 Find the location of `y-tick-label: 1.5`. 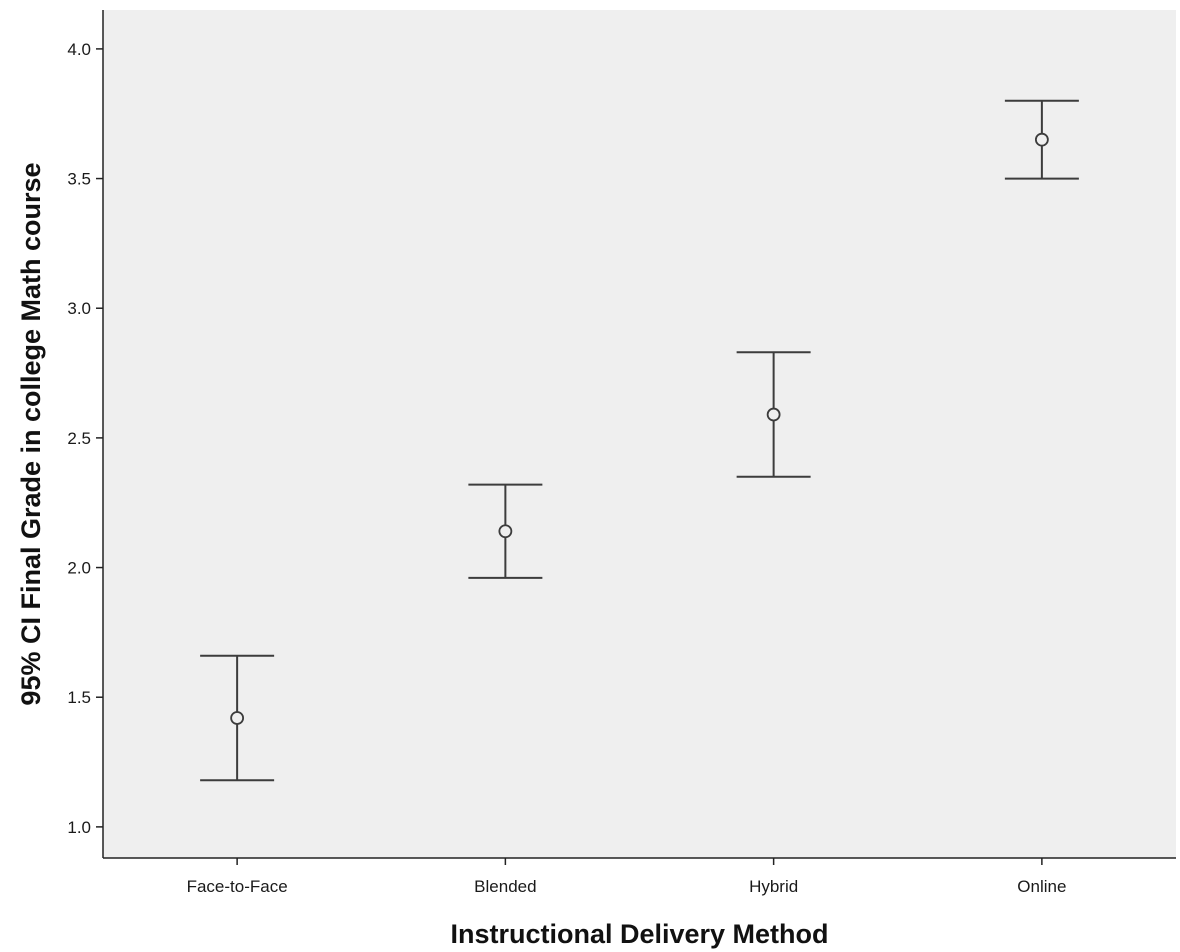

y-tick-label: 1.5 is located at coordinates (79, 697).